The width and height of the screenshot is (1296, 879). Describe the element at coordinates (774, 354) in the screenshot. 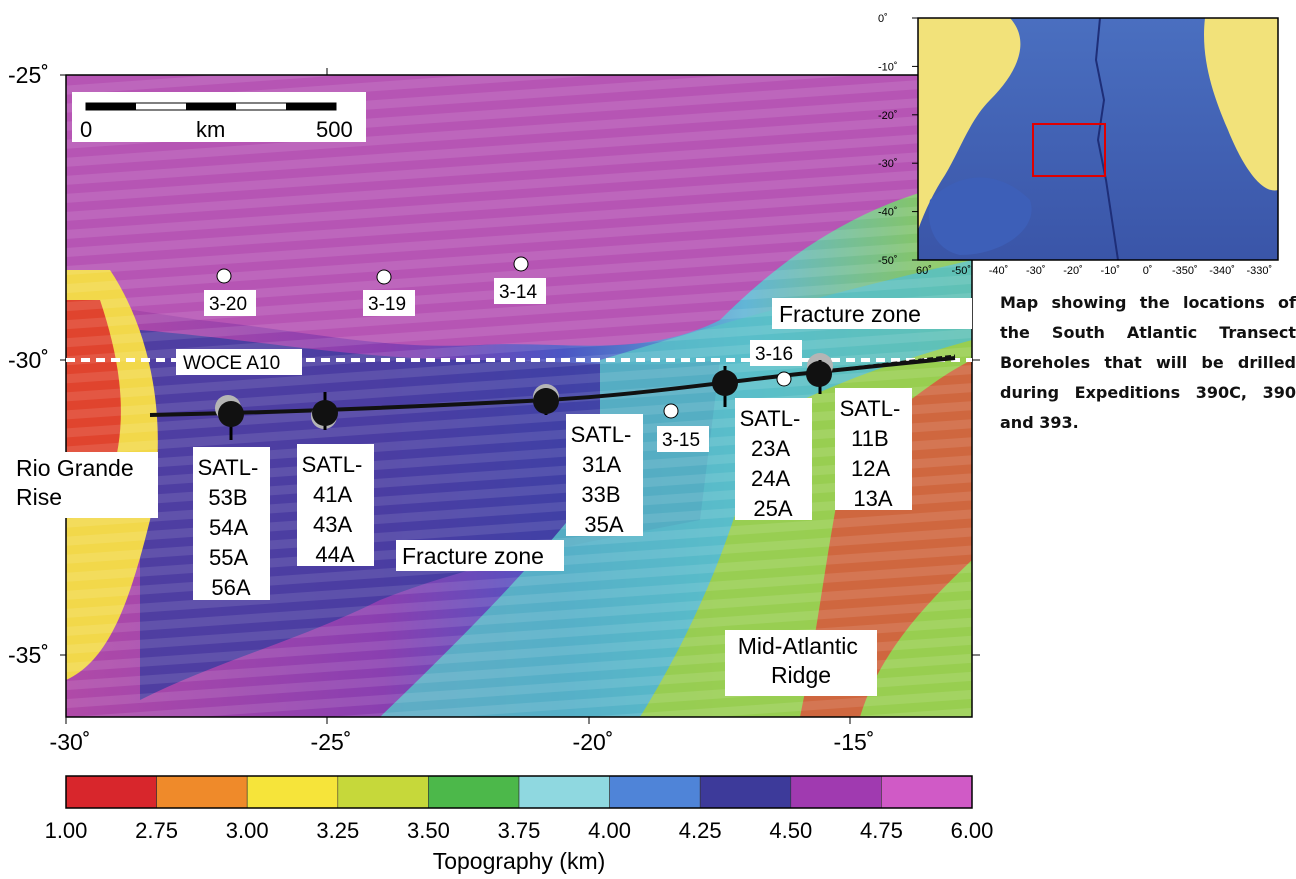

I see `svg-text: 3-16` at that location.